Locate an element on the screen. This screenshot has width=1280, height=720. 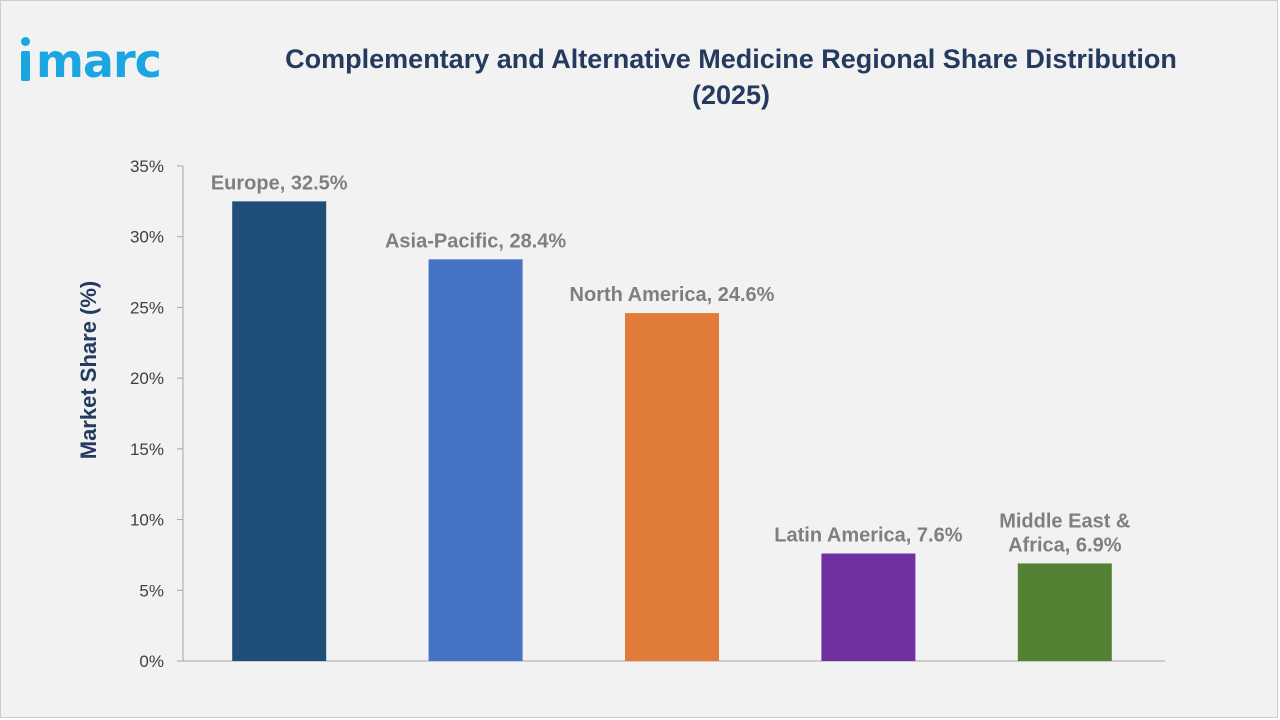
bar-north-america is located at coordinates (672, 487).